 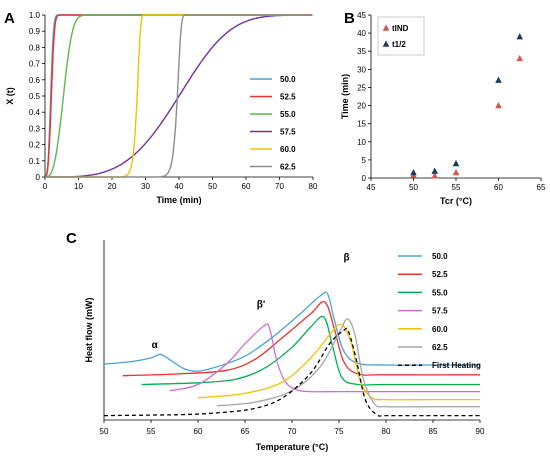 What do you see at coordinates (35, 112) in the screenshot?
I see `y-tick-label: 0.4` at bounding box center [35, 112].